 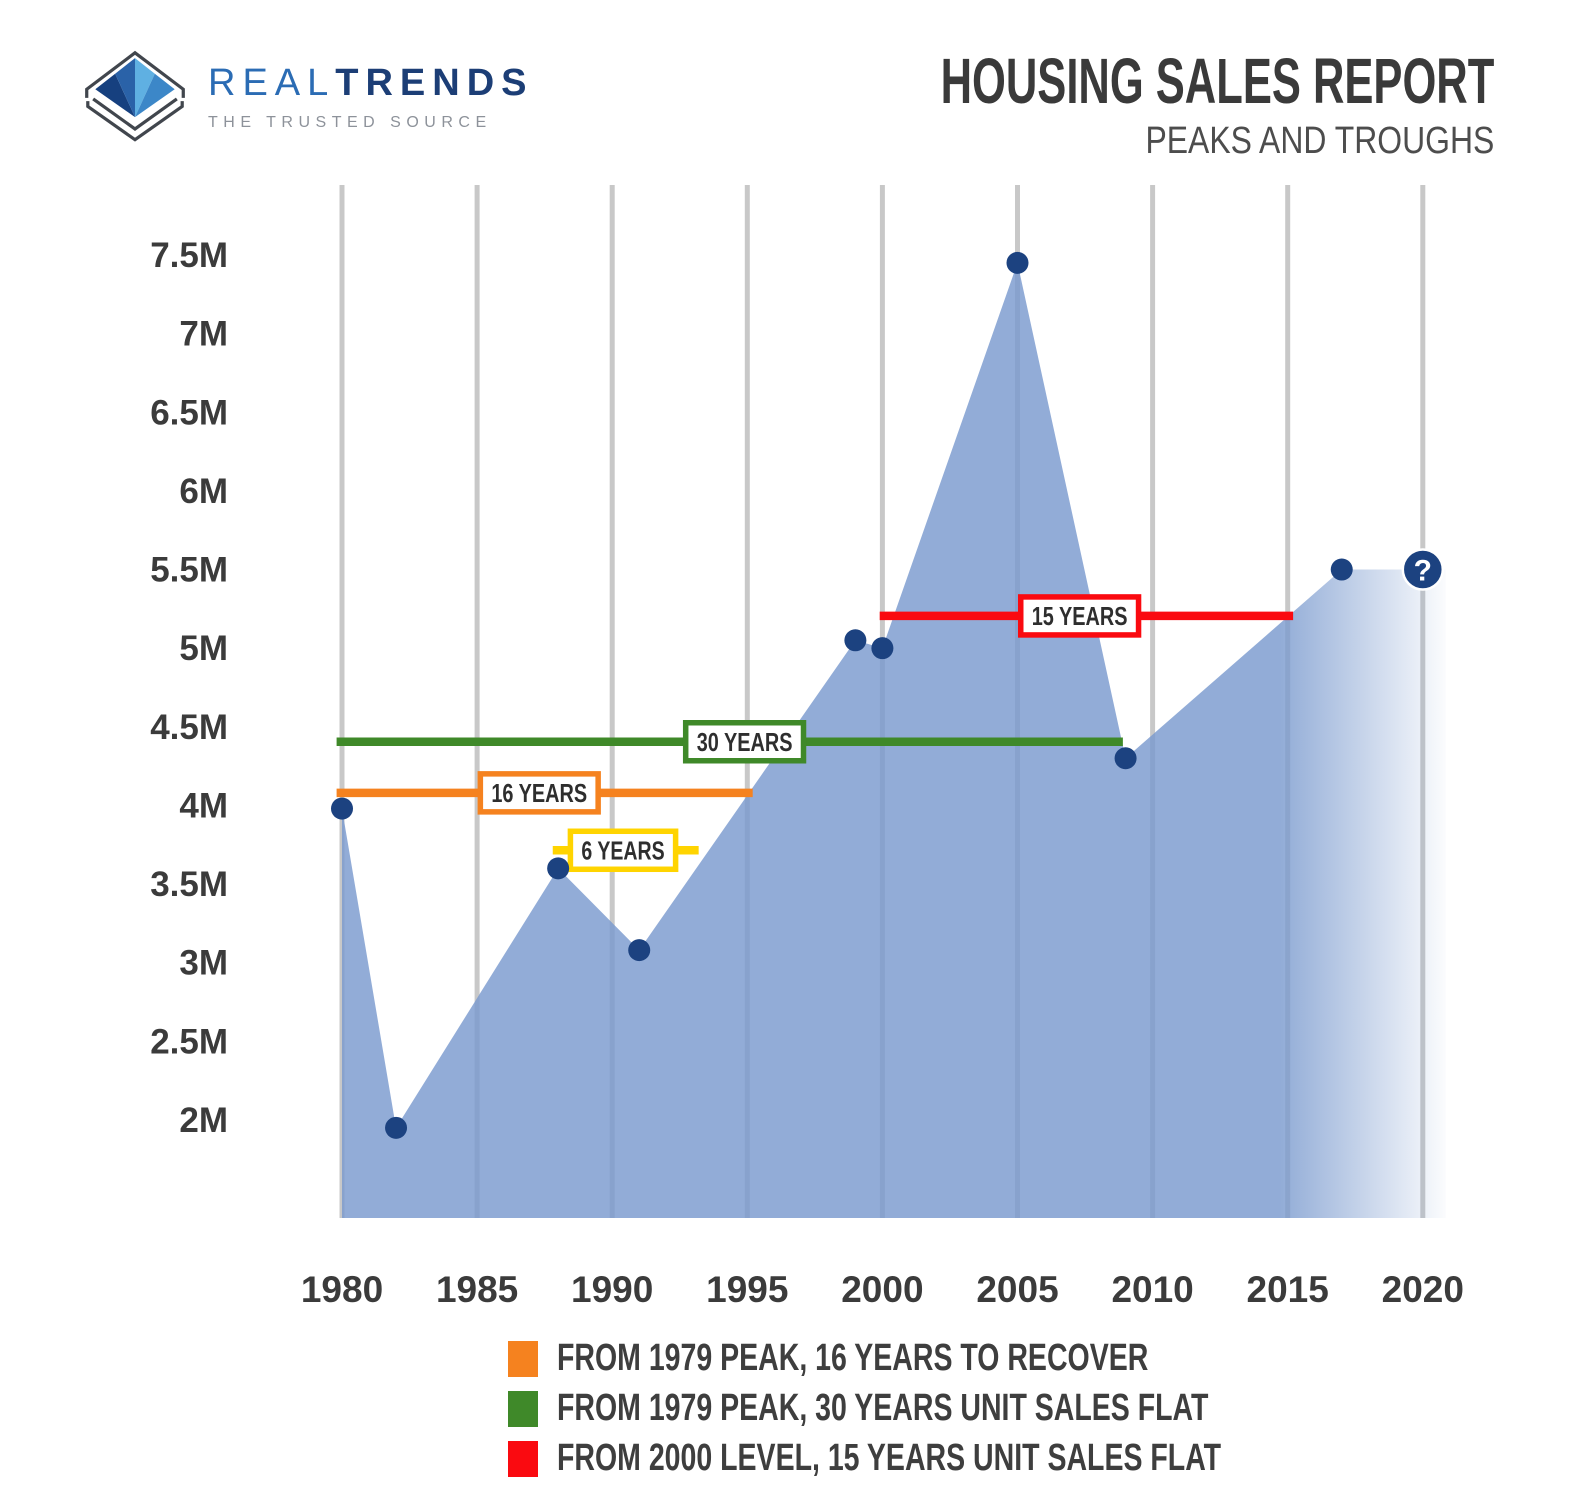 What do you see at coordinates (855, 640) in the screenshot?
I see `data-point-1999` at bounding box center [855, 640].